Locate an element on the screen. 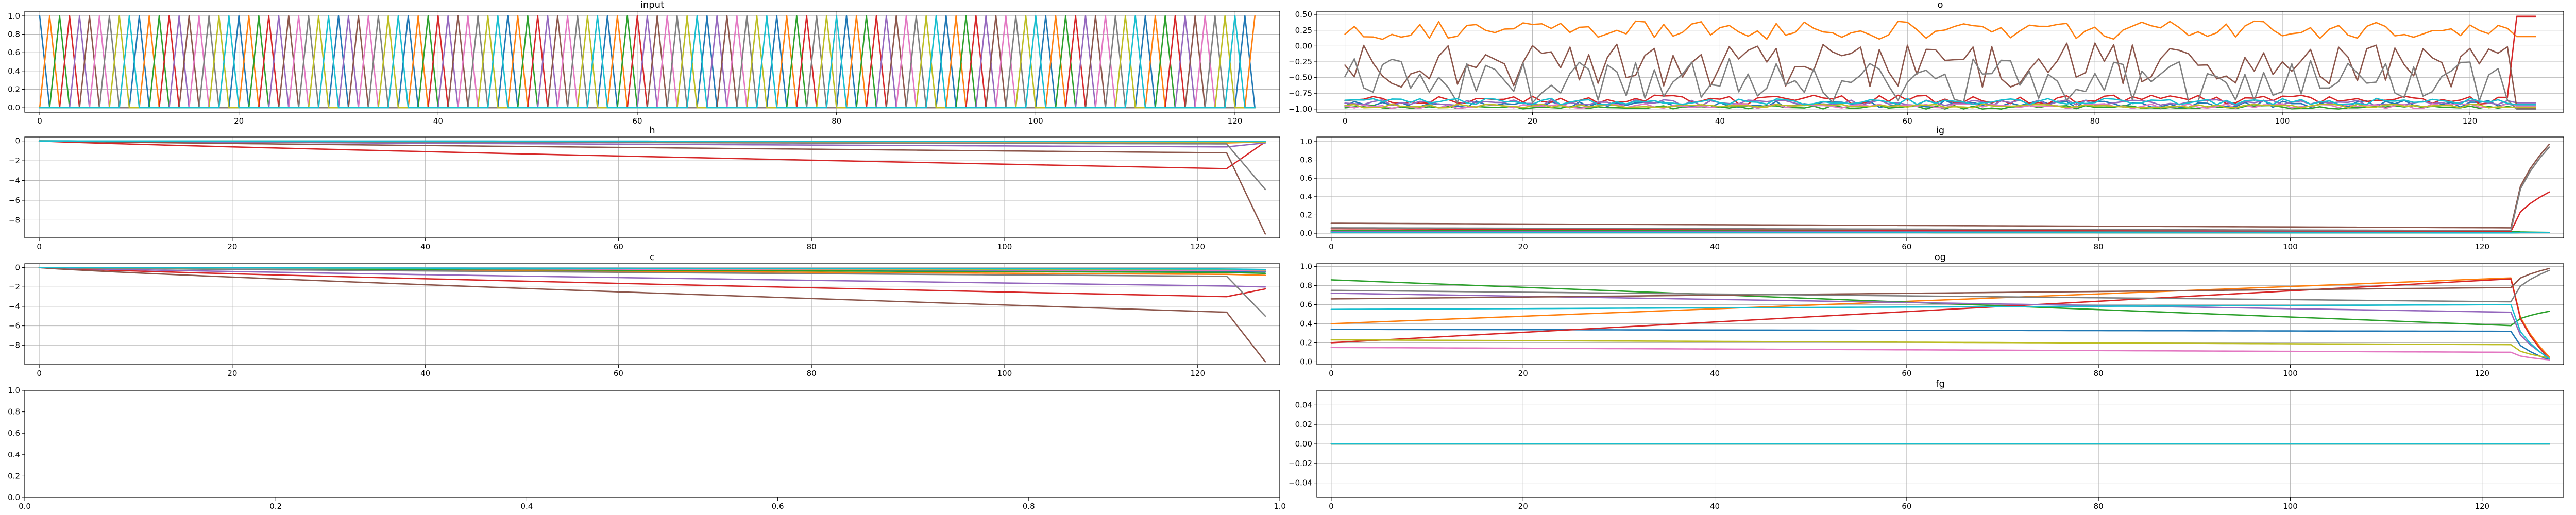 This screenshot has height=515, width=2576. series-group-c is located at coordinates (652, 315).